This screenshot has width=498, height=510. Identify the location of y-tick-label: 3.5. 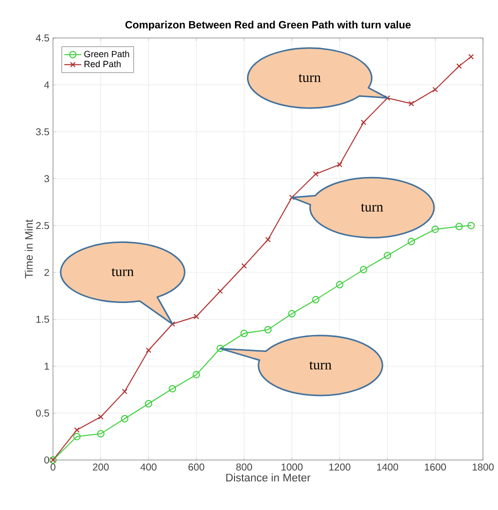
(43, 132).